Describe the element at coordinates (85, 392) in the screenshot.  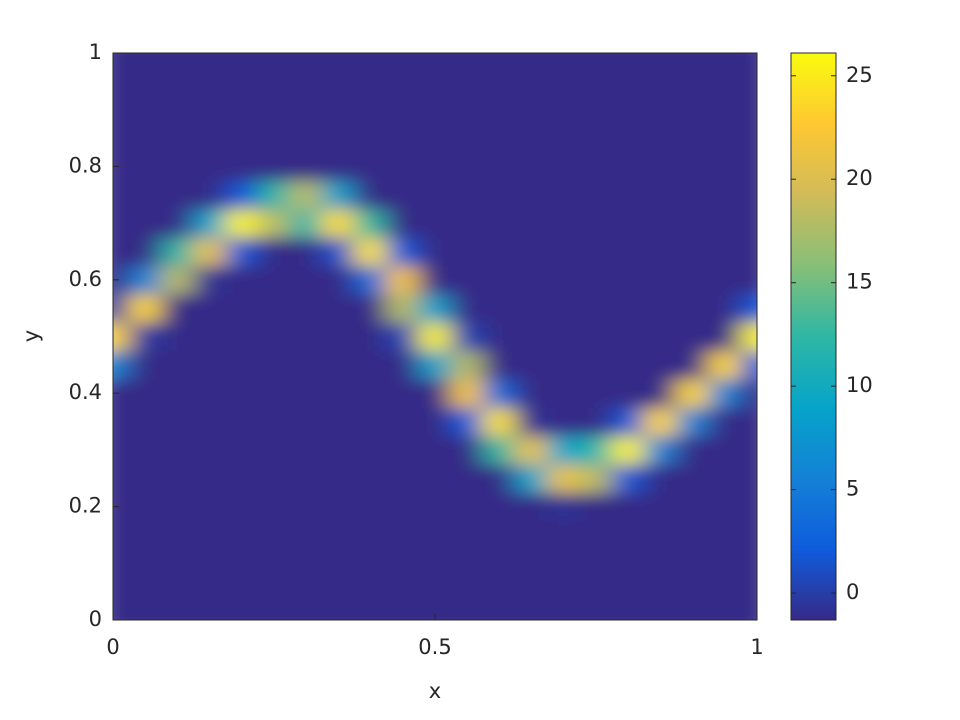
I see `y-tick-label: 0.4` at that location.